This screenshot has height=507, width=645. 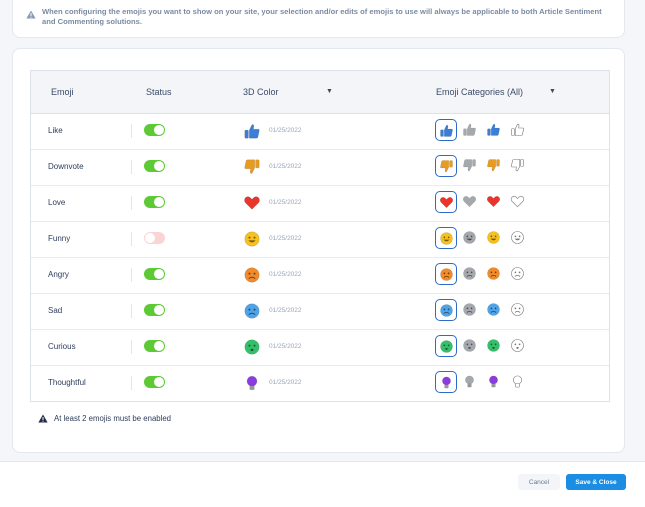 What do you see at coordinates (552, 91) in the screenshot?
I see `categories-dropdown-caret-icon: ▼` at bounding box center [552, 91].